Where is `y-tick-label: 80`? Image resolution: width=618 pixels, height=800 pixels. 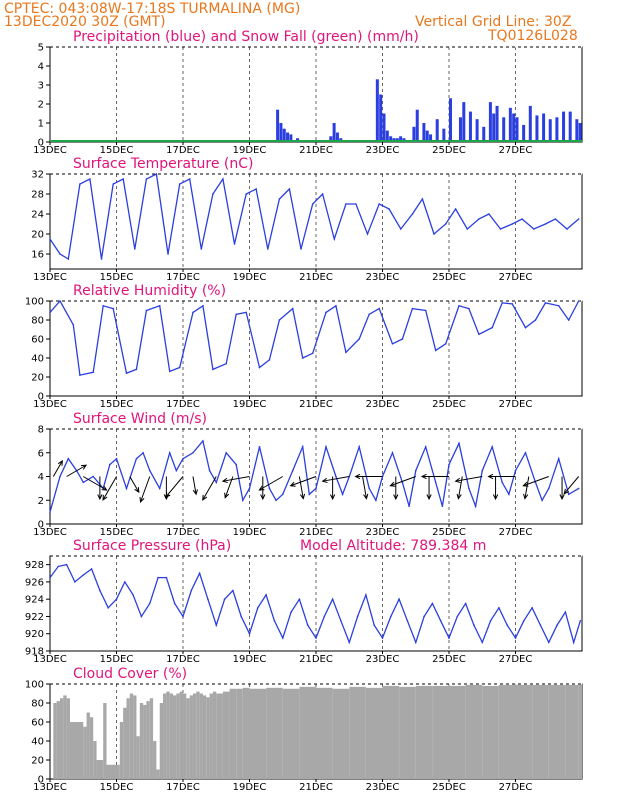 y-tick-label: 80 is located at coordinates (37, 704).